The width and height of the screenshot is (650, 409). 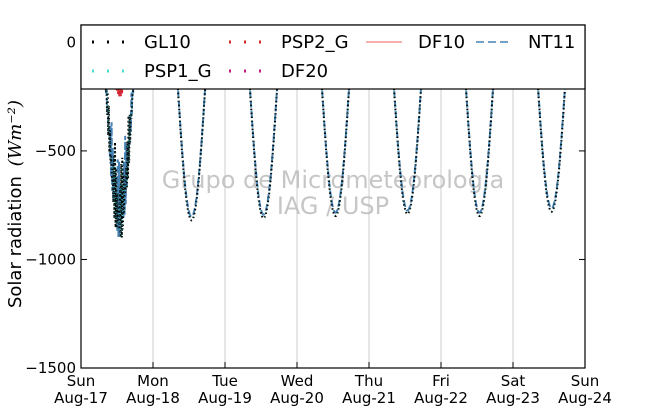 I want to click on legend-label-nt11: NT11, so click(x=551, y=42).